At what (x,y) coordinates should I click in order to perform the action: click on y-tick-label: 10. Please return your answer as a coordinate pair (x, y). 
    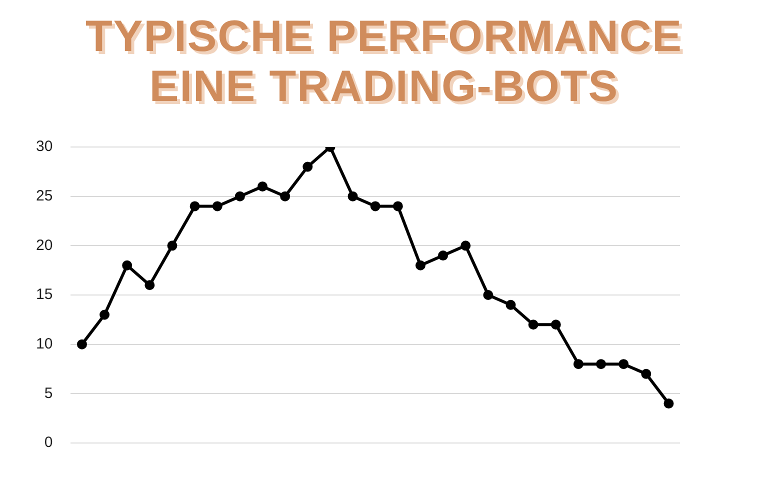
    Looking at the image, I should click on (44, 343).